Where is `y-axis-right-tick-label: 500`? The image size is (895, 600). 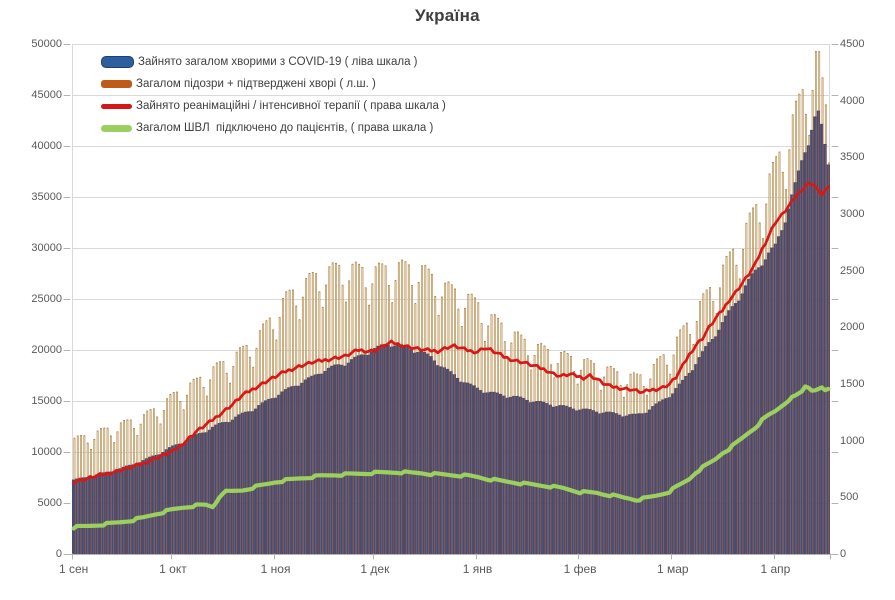 y-axis-right-tick-label: 500 is located at coordinates (849, 497).